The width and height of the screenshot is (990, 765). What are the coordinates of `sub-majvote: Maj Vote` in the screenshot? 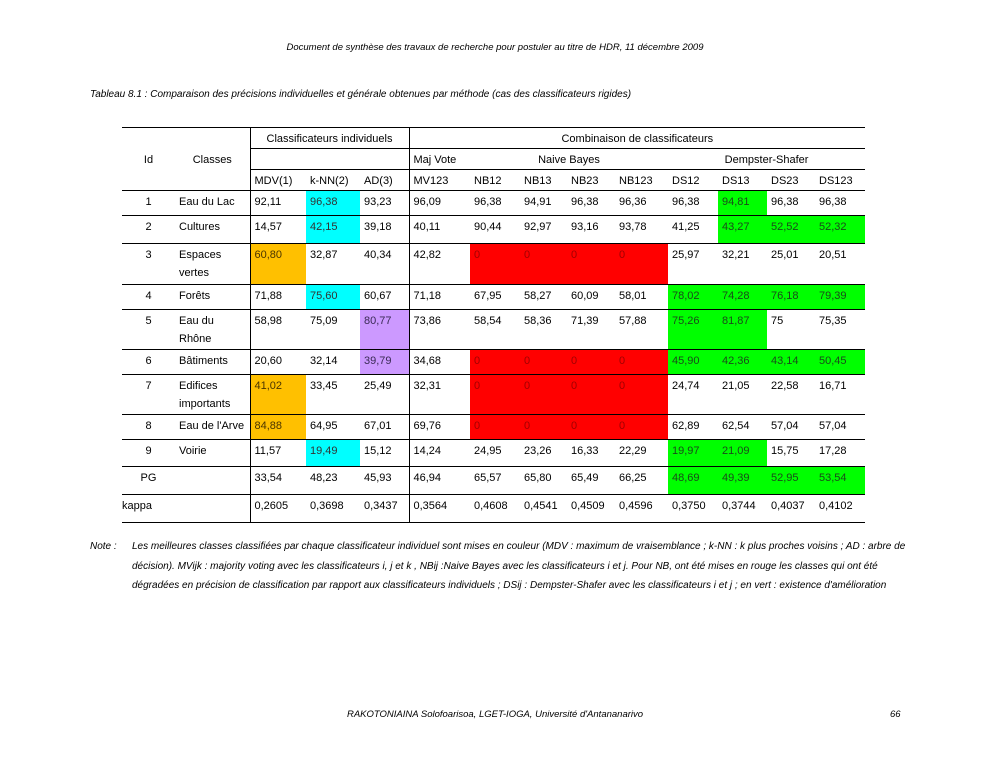 It's located at (439, 159).